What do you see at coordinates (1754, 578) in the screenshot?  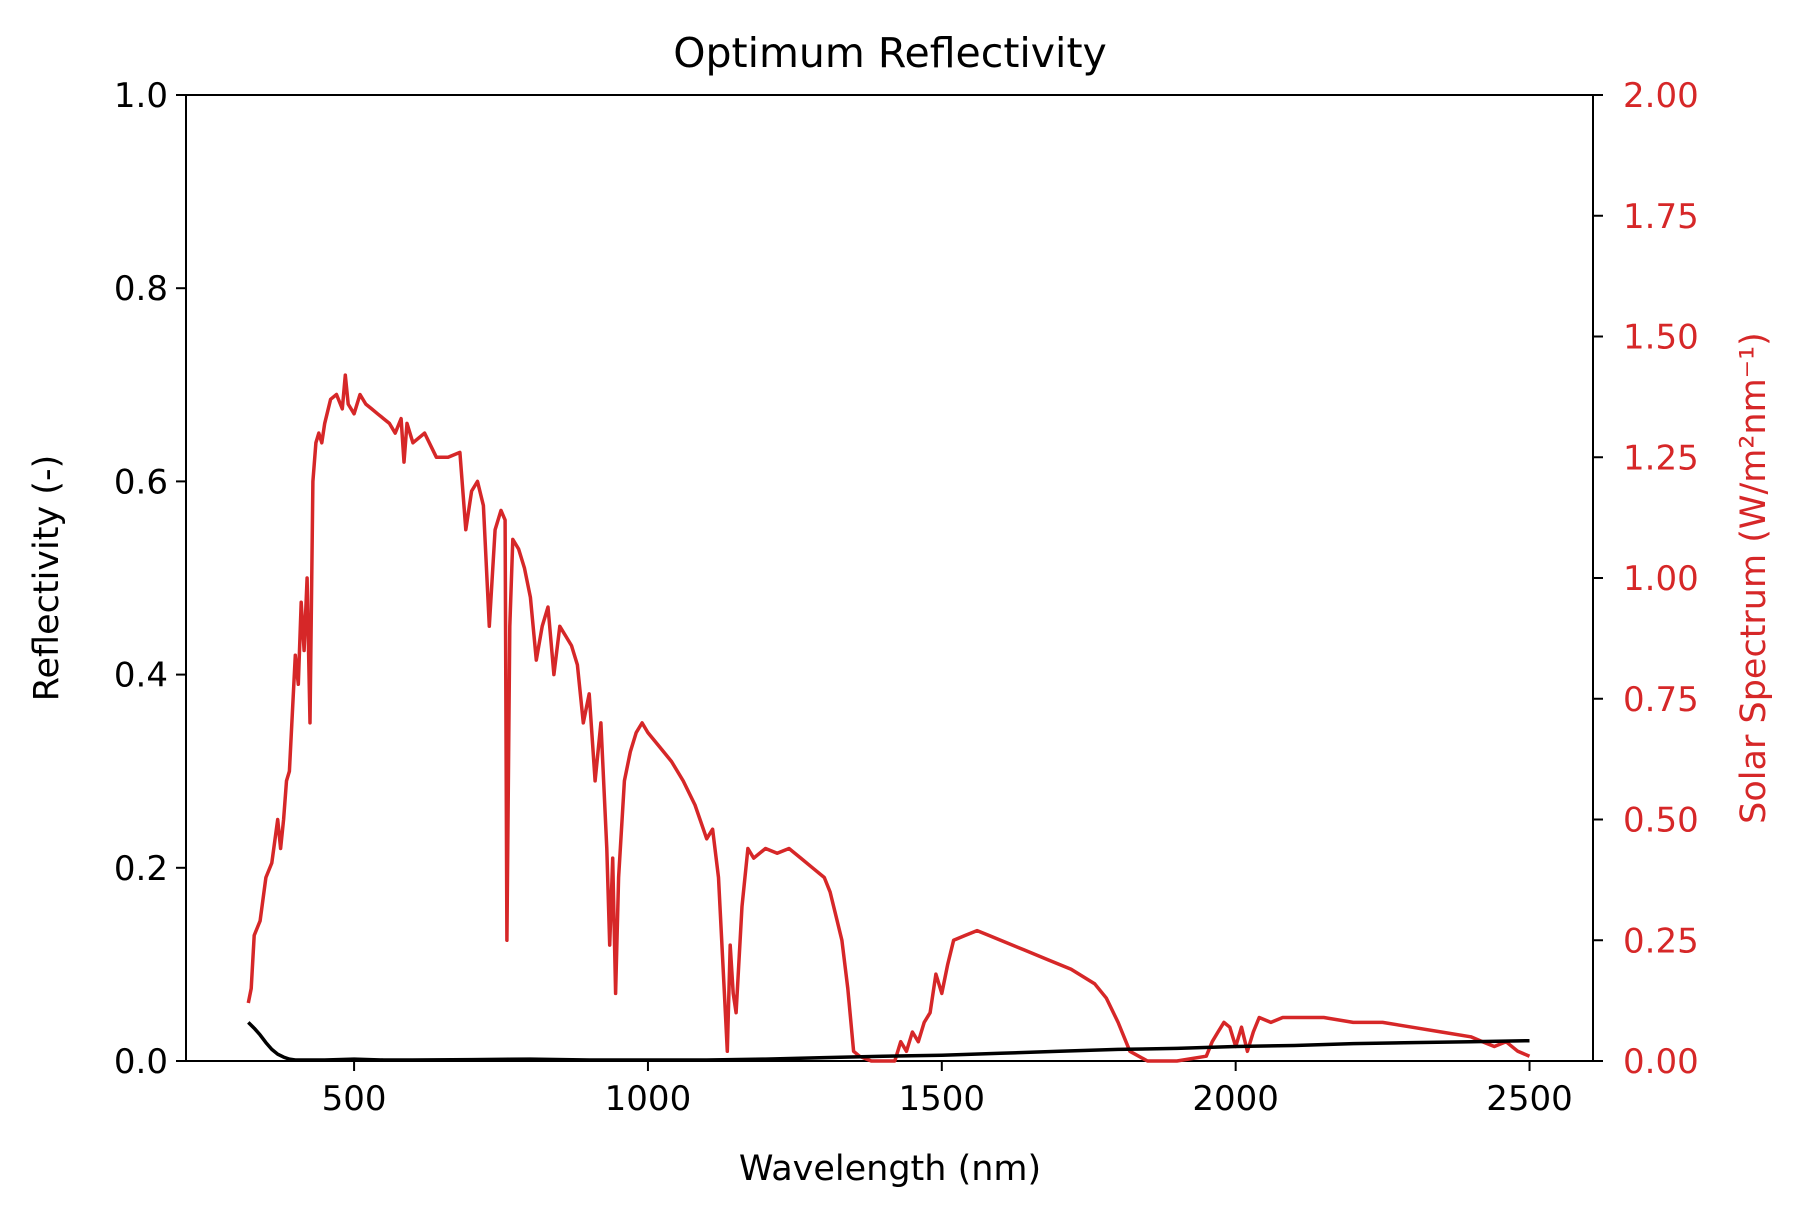 I see `right-axis-label: Solar Spectrum (W/m²nm⁻¹)` at bounding box center [1754, 578].